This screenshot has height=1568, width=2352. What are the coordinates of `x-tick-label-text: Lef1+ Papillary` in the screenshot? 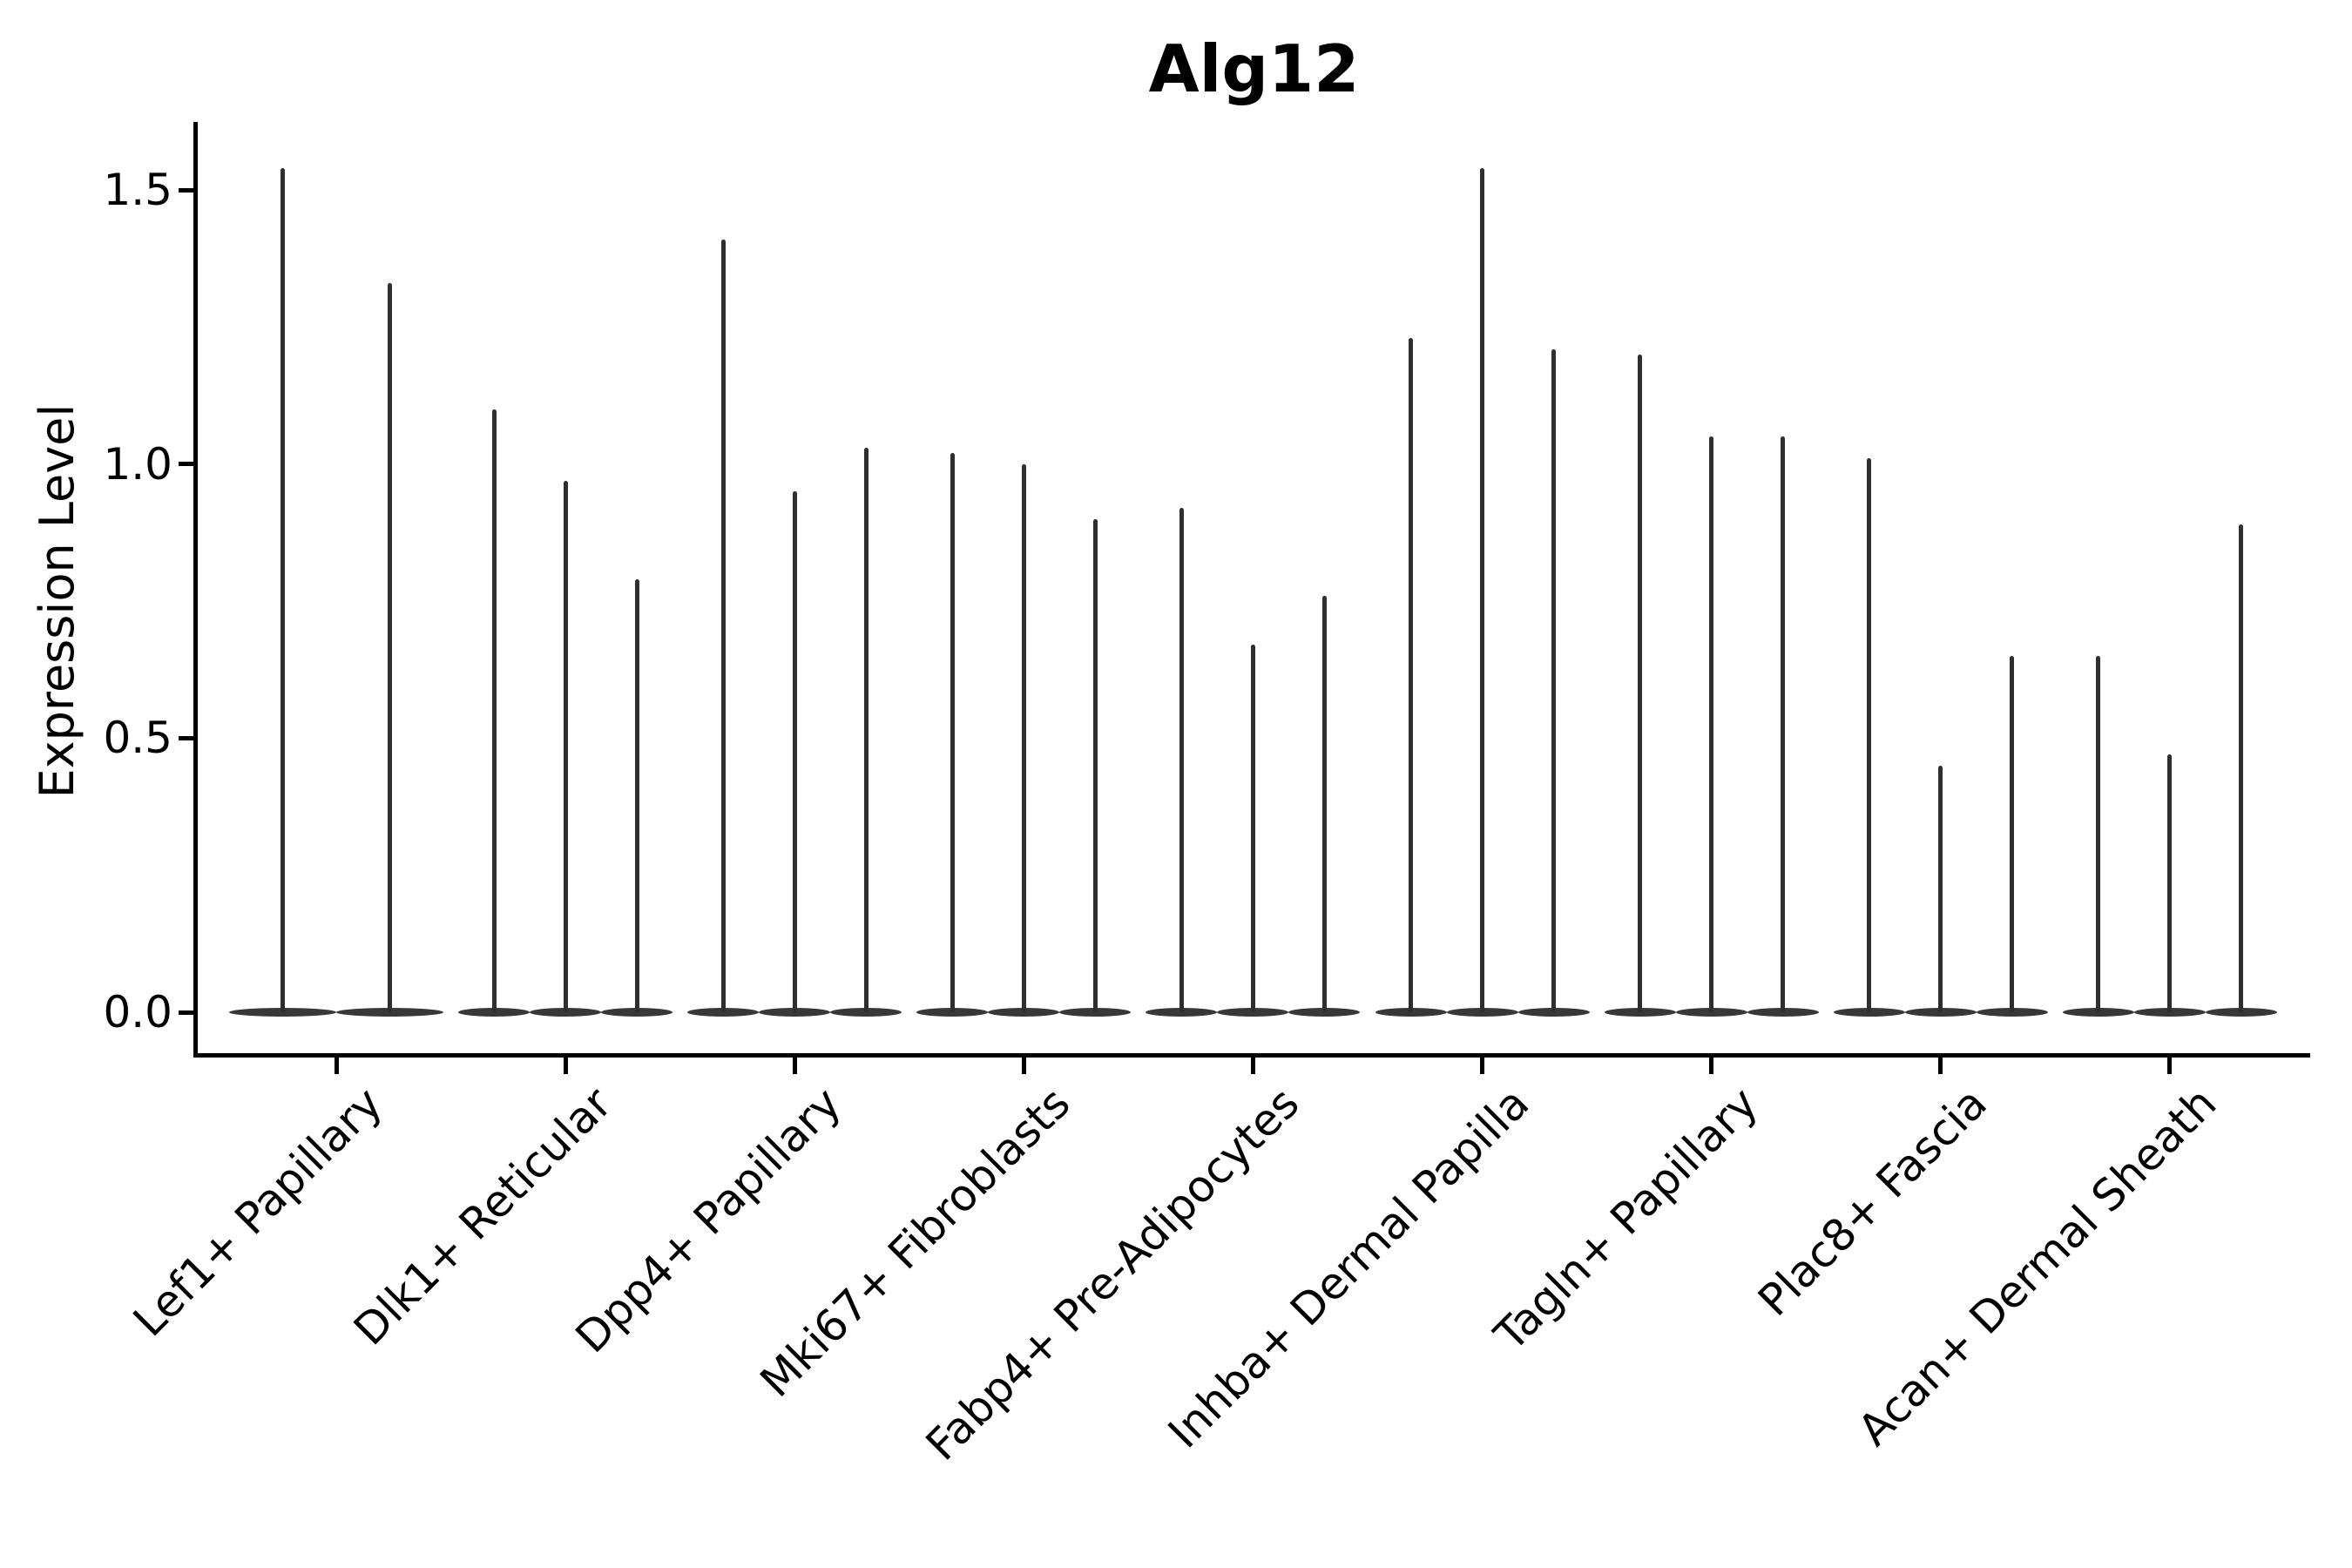 It's located at (258, 1212).